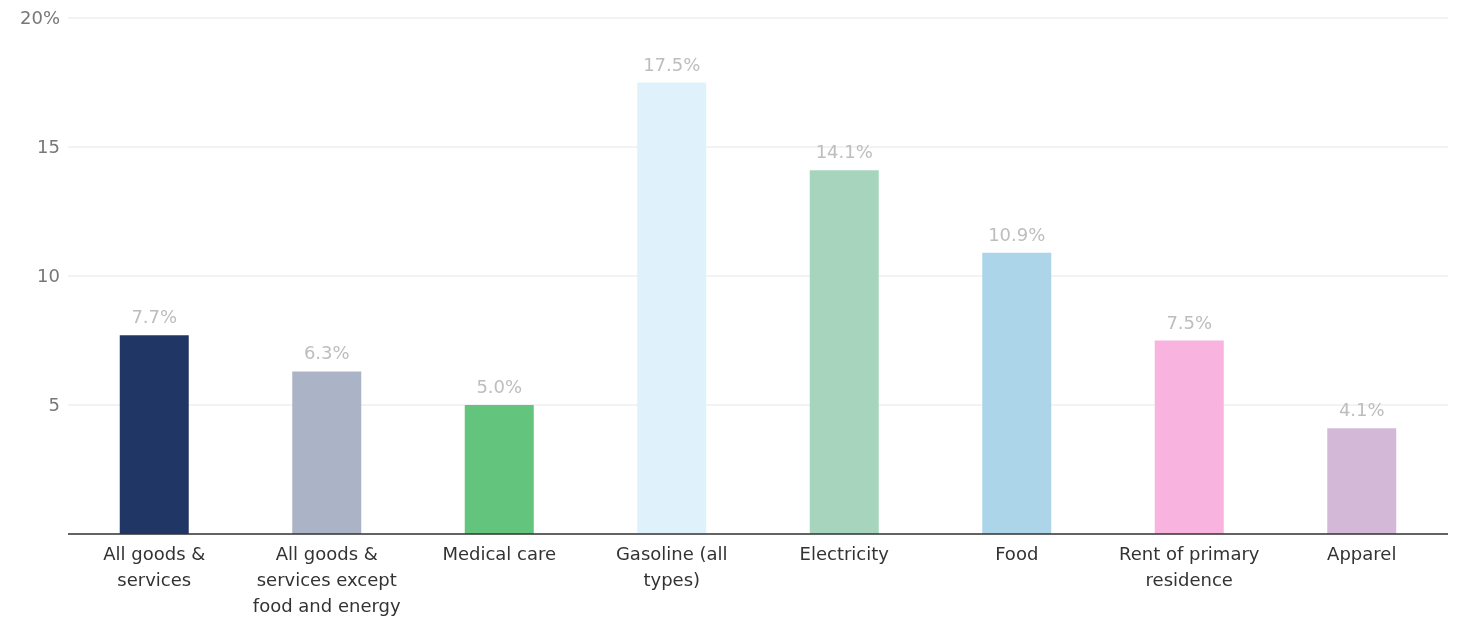 Image resolution: width=1458 pixels, height=624 pixels. Describe the element at coordinates (1362, 553) in the screenshot. I see `x-tick-label: Apparel` at that location.